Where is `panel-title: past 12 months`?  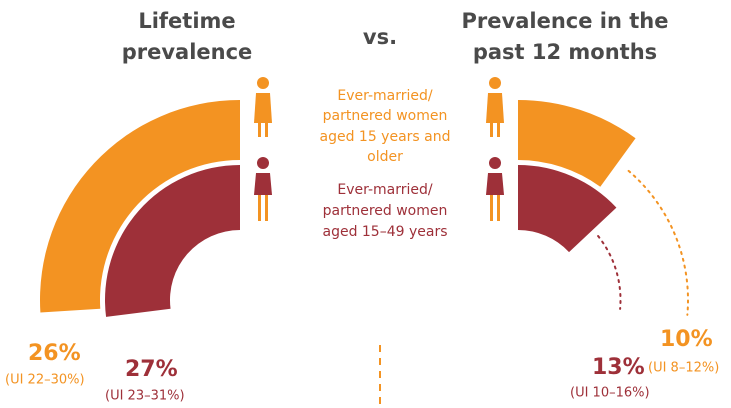
panel-title: past 12 months is located at coordinates (565, 52).